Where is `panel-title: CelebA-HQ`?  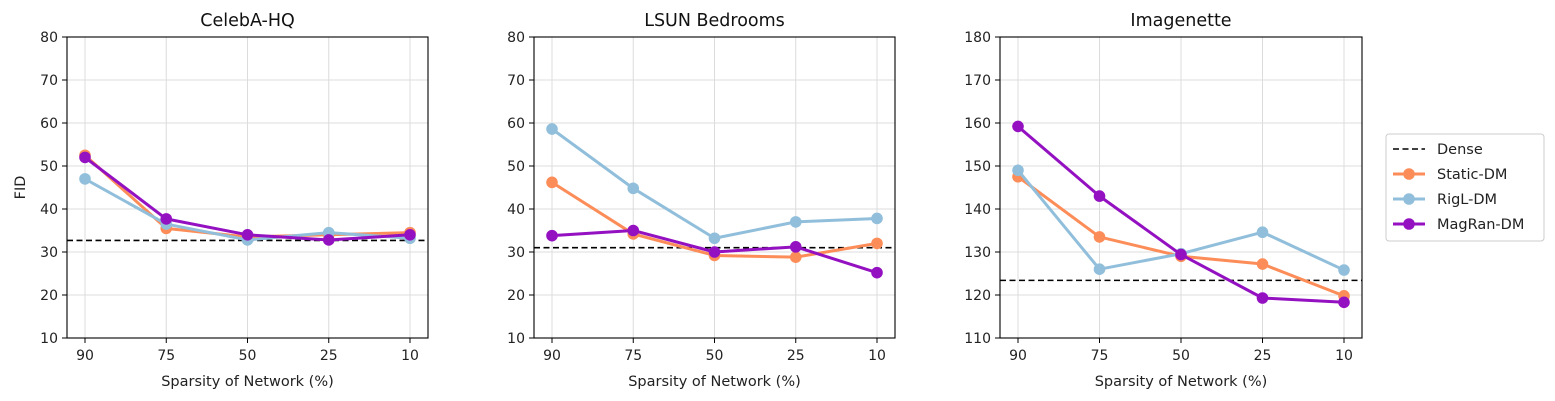
panel-title: CelebA-HQ is located at coordinates (247, 21).